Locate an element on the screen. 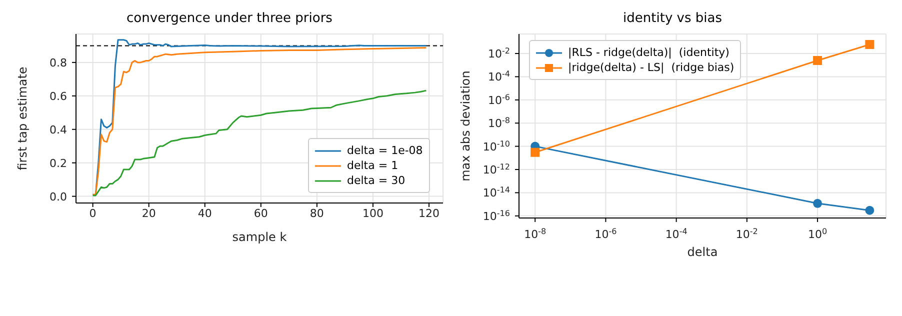  y-tick-label: 10$^{-10}$ is located at coordinates (496, 146).